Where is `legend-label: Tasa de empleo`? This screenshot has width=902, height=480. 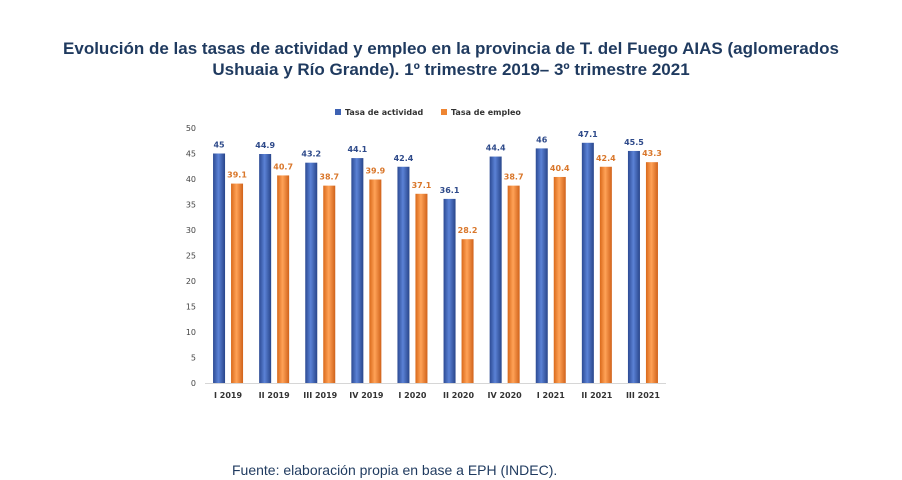 legend-label: Tasa de empleo is located at coordinates (486, 112).